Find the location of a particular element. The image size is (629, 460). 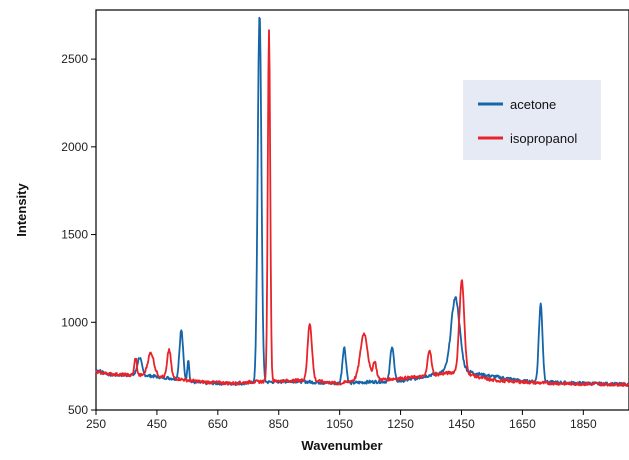

x-tick-label: 1050 is located at coordinates (339, 424).